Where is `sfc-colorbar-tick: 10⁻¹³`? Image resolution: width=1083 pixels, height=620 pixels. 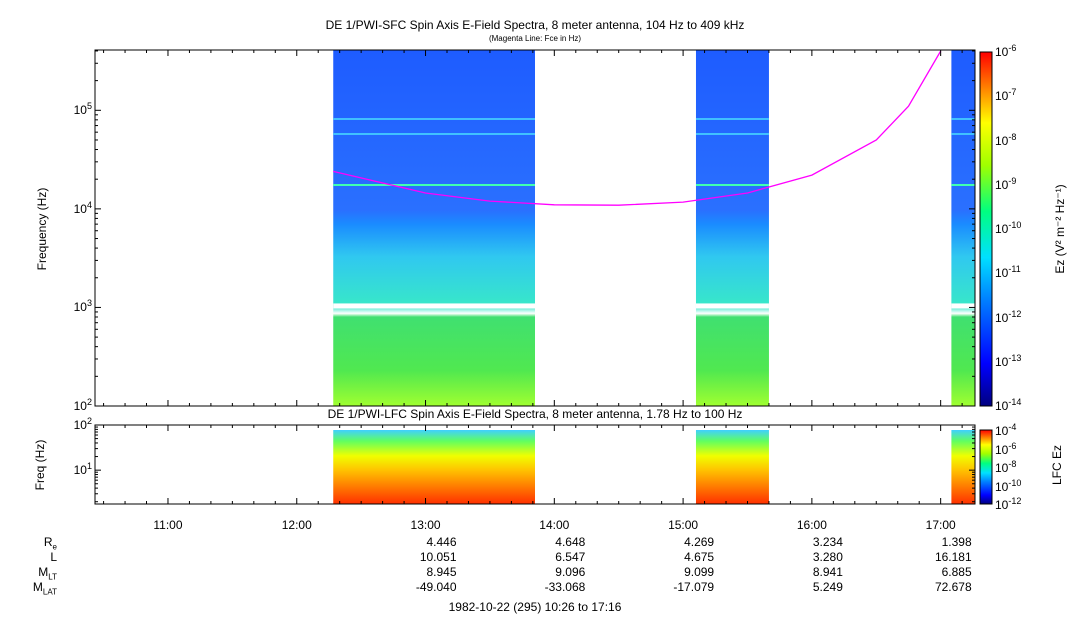
sfc-colorbar-tick: 10⁻¹³ is located at coordinates (1008, 360).